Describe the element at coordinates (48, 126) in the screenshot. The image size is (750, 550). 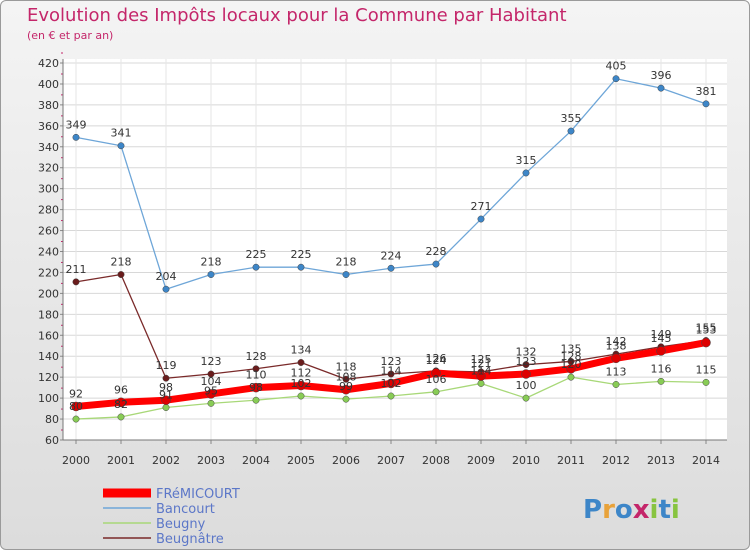
I see `y-tick-label: 360` at that location.